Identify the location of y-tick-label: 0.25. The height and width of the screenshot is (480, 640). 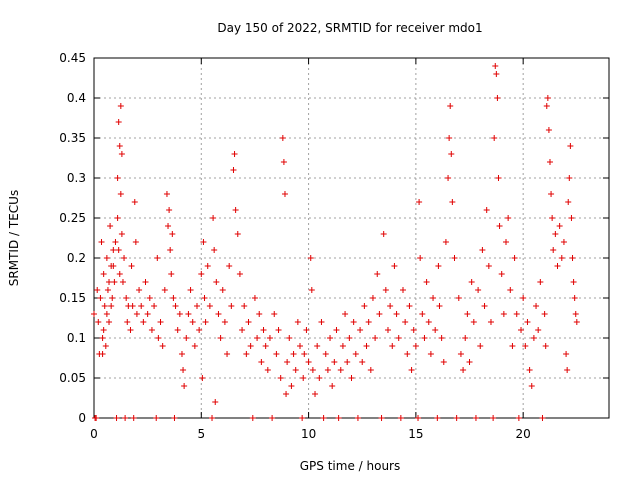
(72, 218).